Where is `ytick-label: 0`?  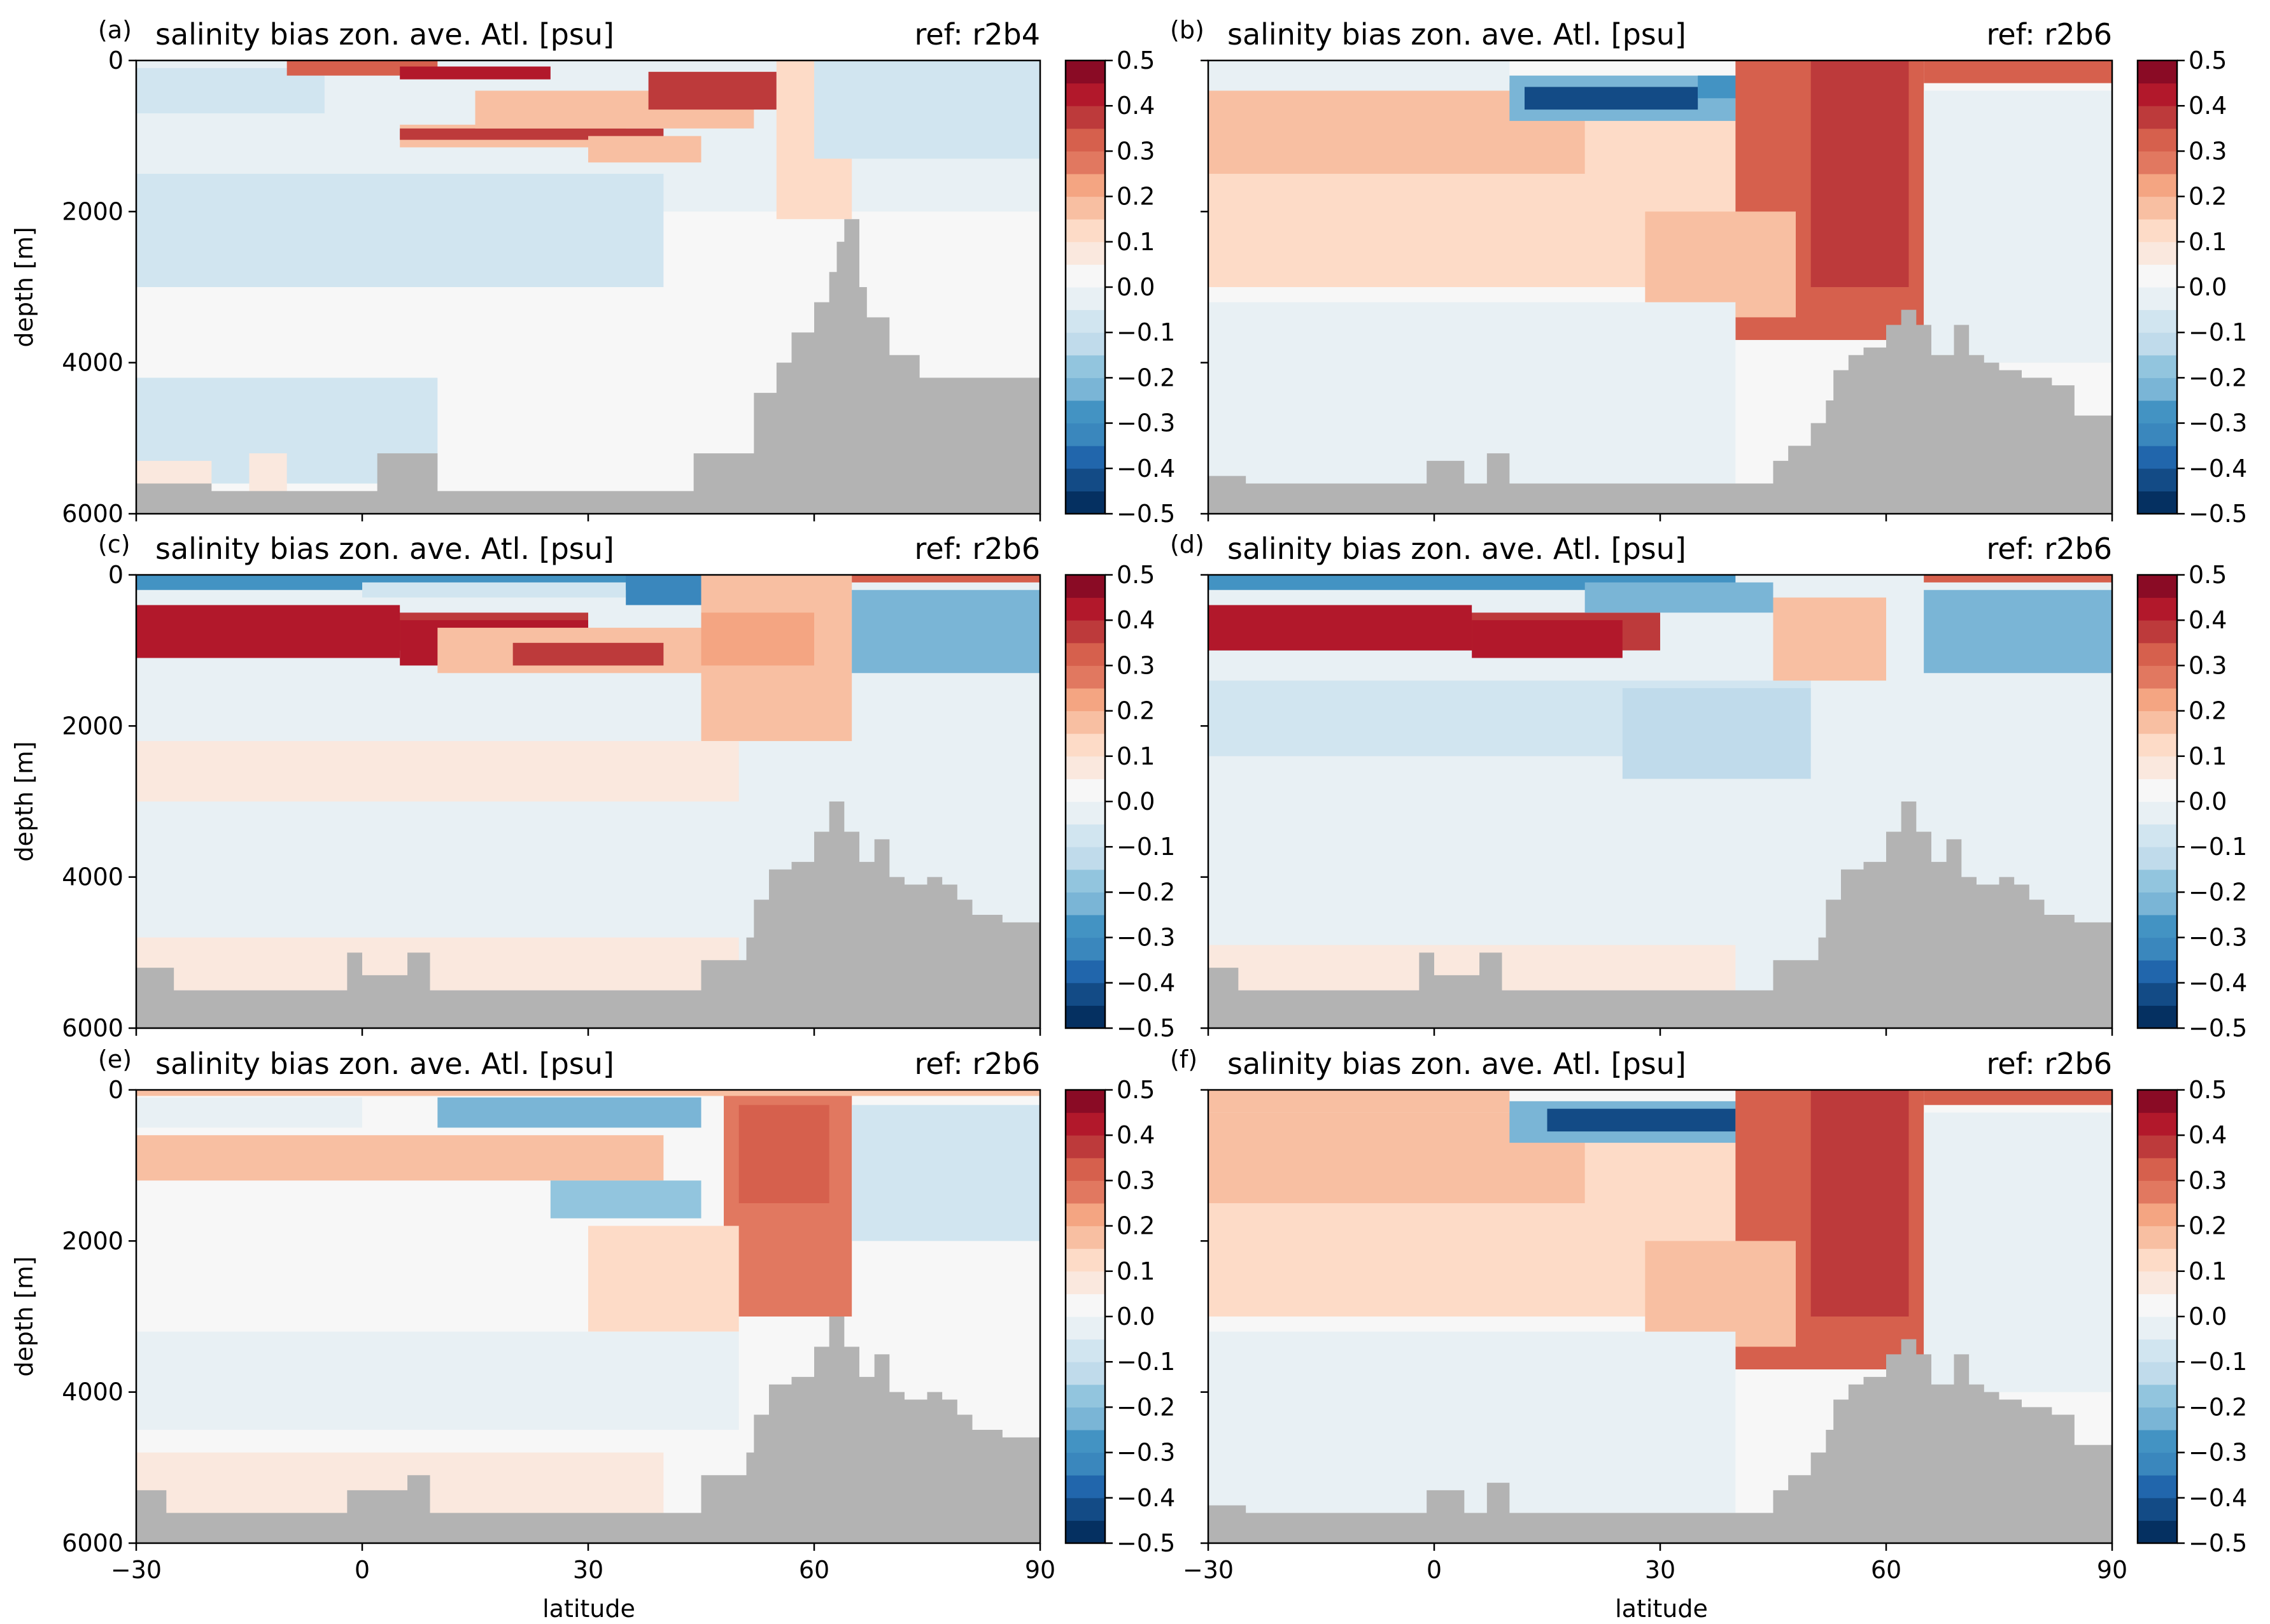
ytick-label: 0 is located at coordinates (115, 1090).